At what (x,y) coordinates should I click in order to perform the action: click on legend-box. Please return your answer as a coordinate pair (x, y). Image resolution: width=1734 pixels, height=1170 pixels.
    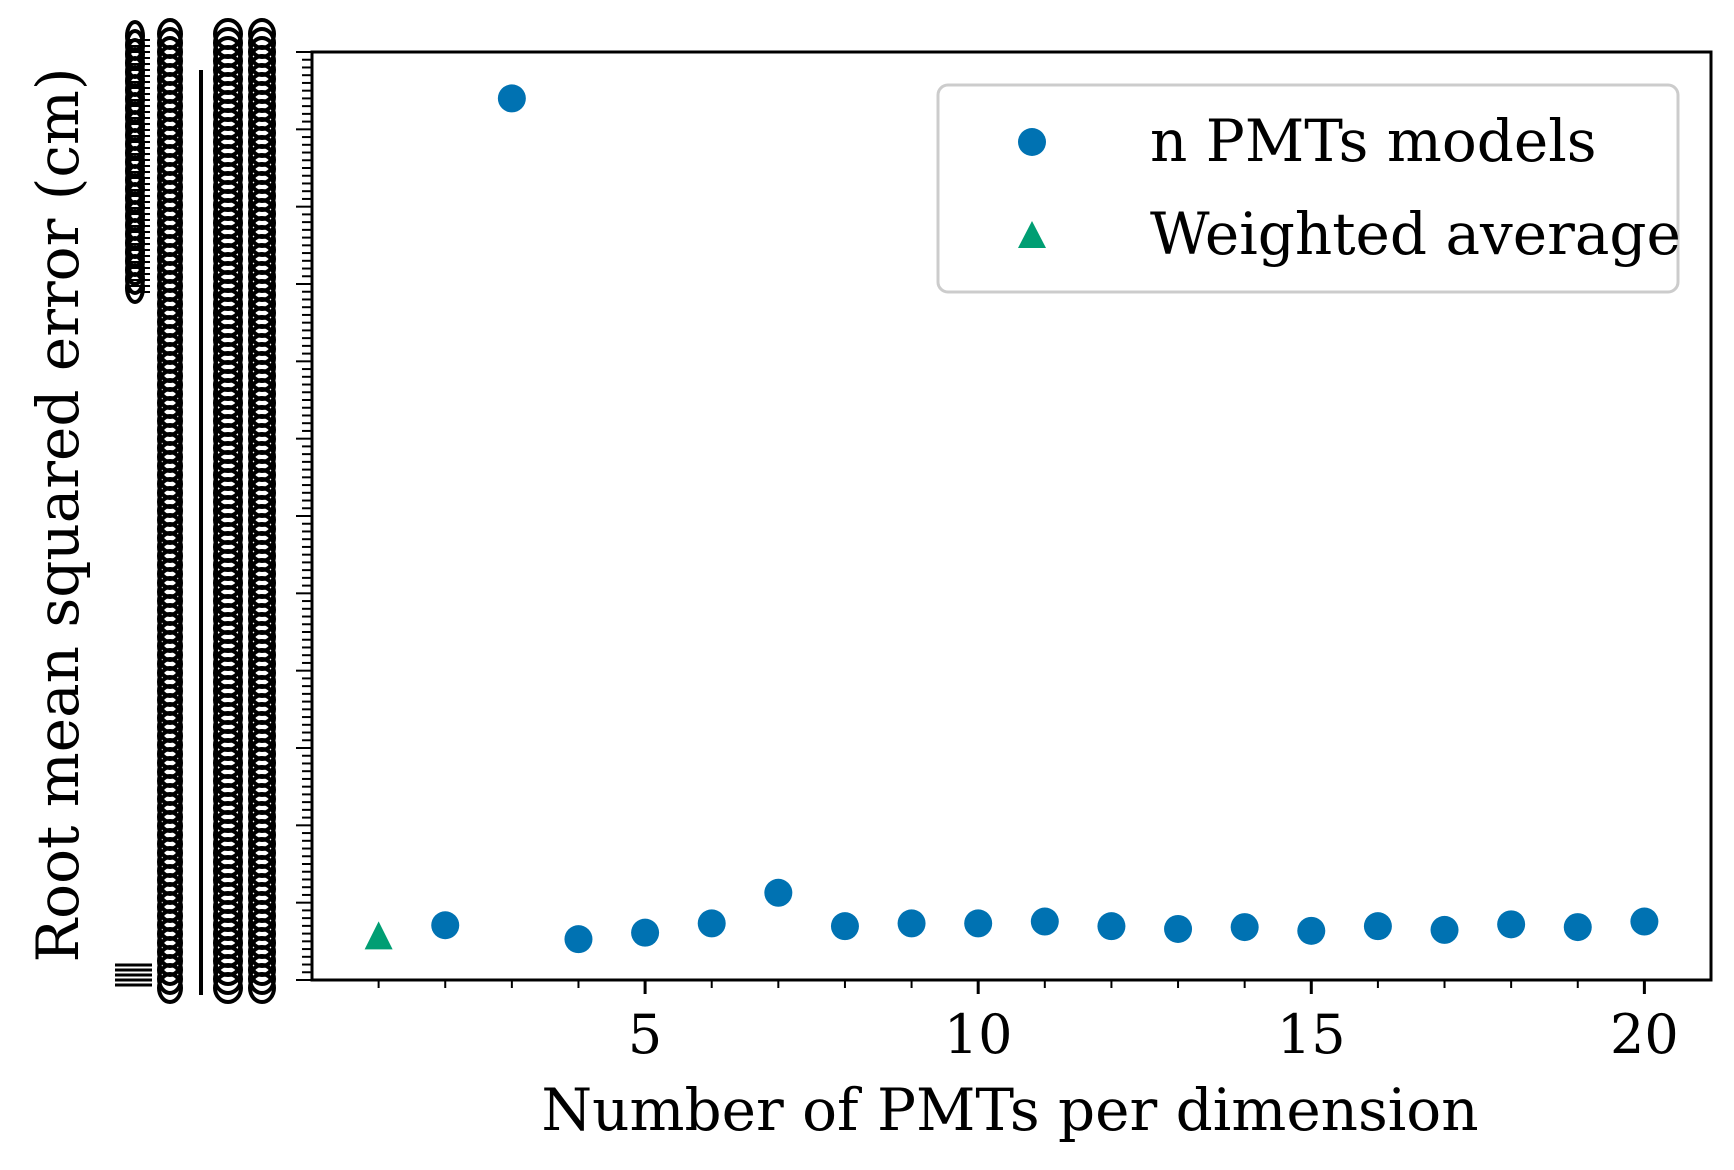
    Looking at the image, I should click on (1308, 188).